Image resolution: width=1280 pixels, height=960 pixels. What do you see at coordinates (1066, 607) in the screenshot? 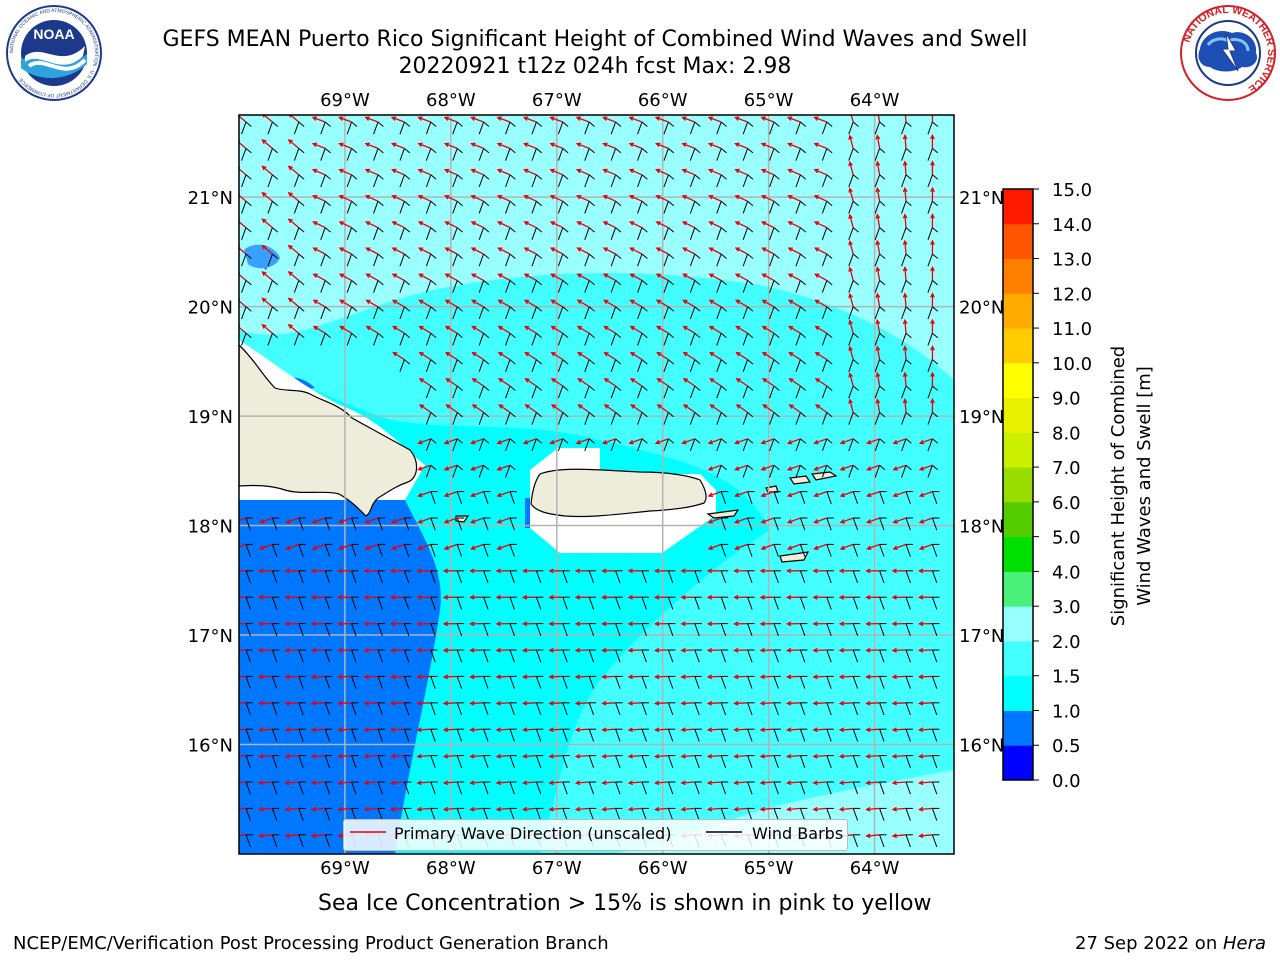
I see `colorbar-tick-label: 3.0` at bounding box center [1066, 607].